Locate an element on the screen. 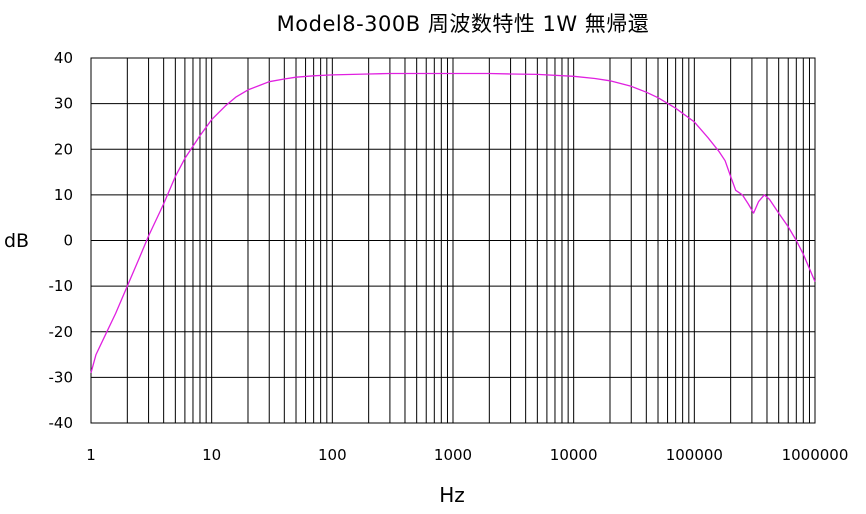  x-tick-label: 10 is located at coordinates (211, 455).